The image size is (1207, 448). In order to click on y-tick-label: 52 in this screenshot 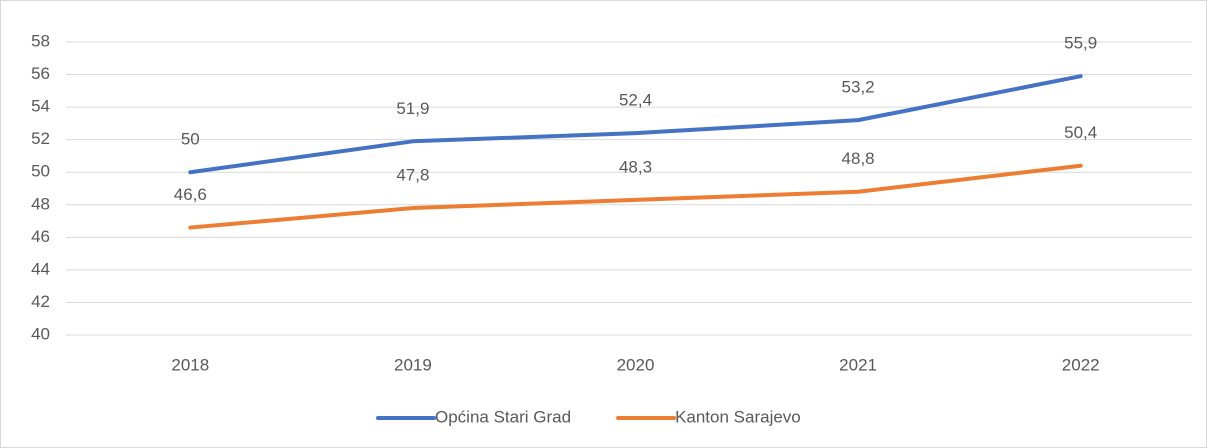, I will do `click(40, 138)`.